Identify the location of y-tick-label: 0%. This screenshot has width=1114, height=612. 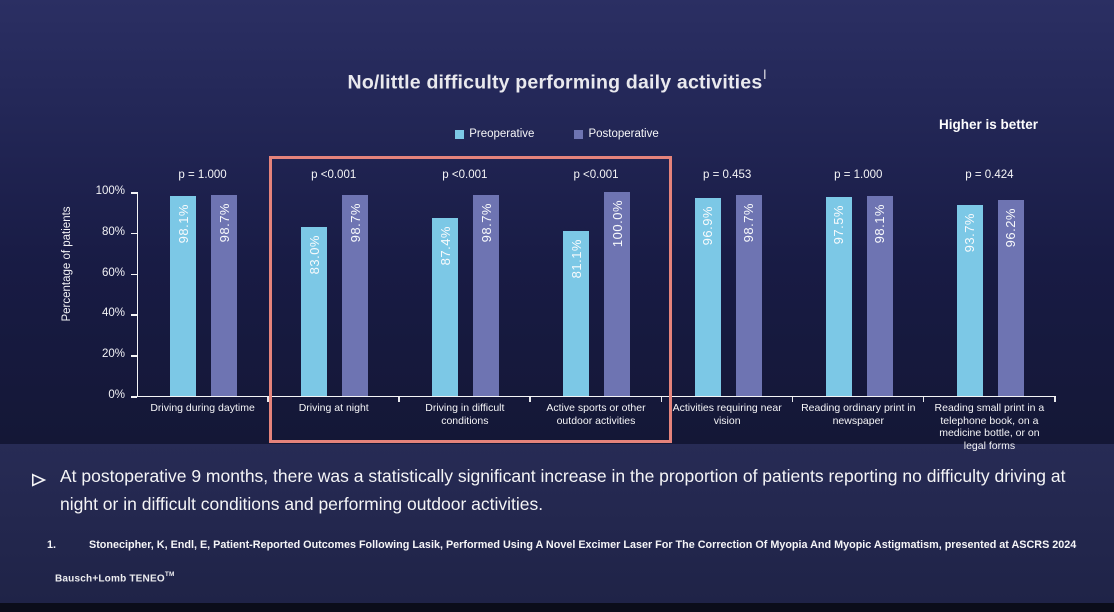
(116, 395).